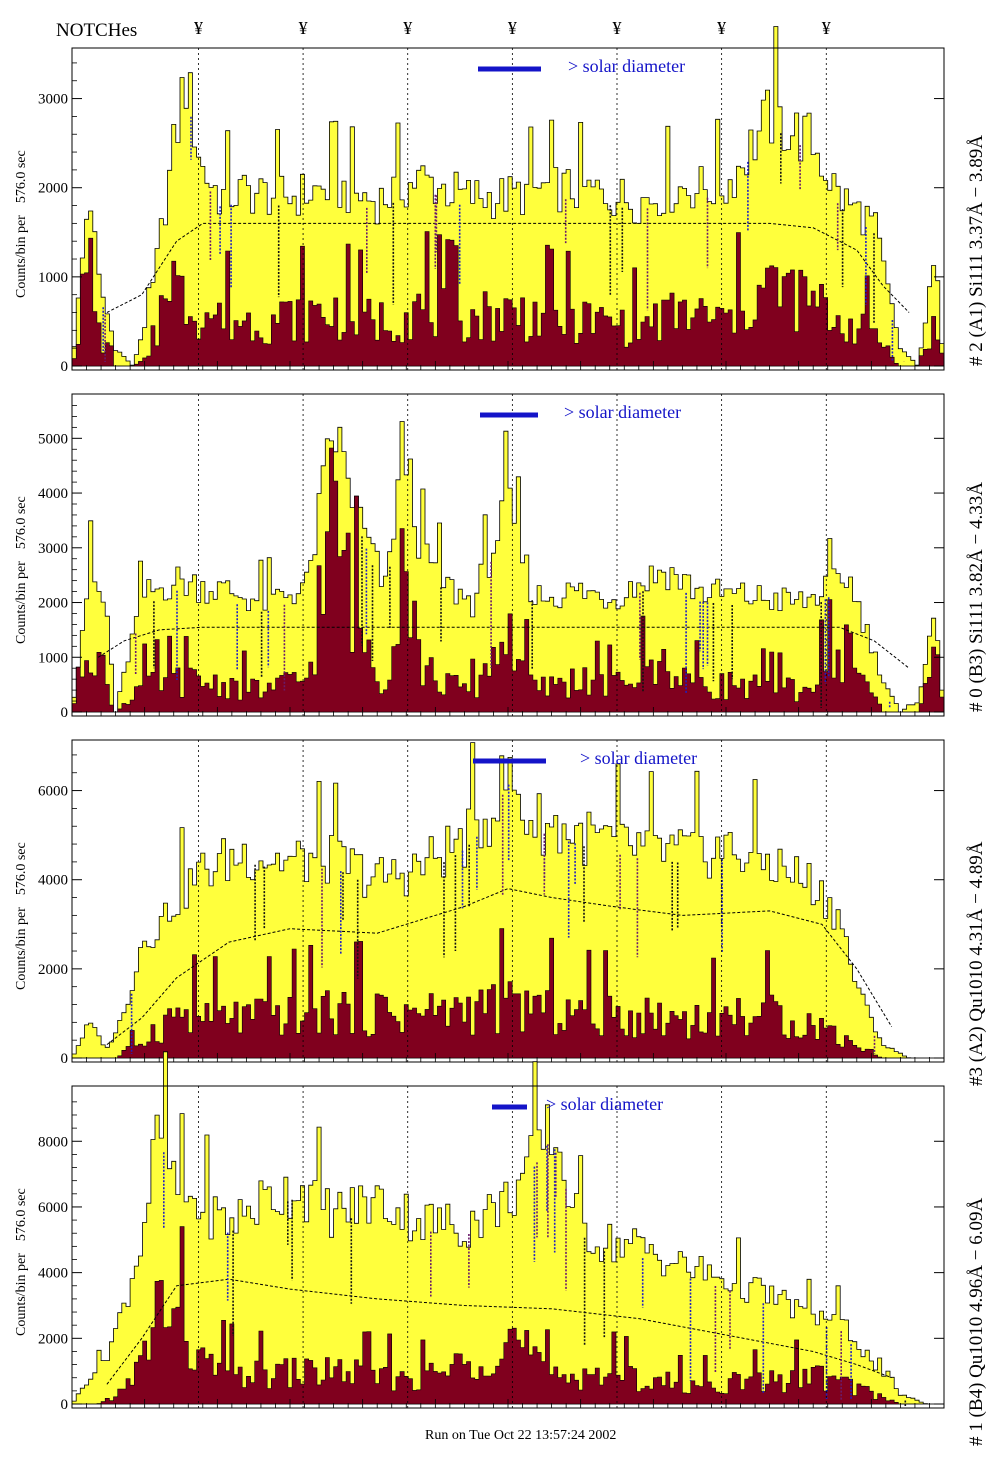 The image size is (1004, 1476). What do you see at coordinates (53, 439) in the screenshot?
I see `y-tick-label: 5000` at bounding box center [53, 439].